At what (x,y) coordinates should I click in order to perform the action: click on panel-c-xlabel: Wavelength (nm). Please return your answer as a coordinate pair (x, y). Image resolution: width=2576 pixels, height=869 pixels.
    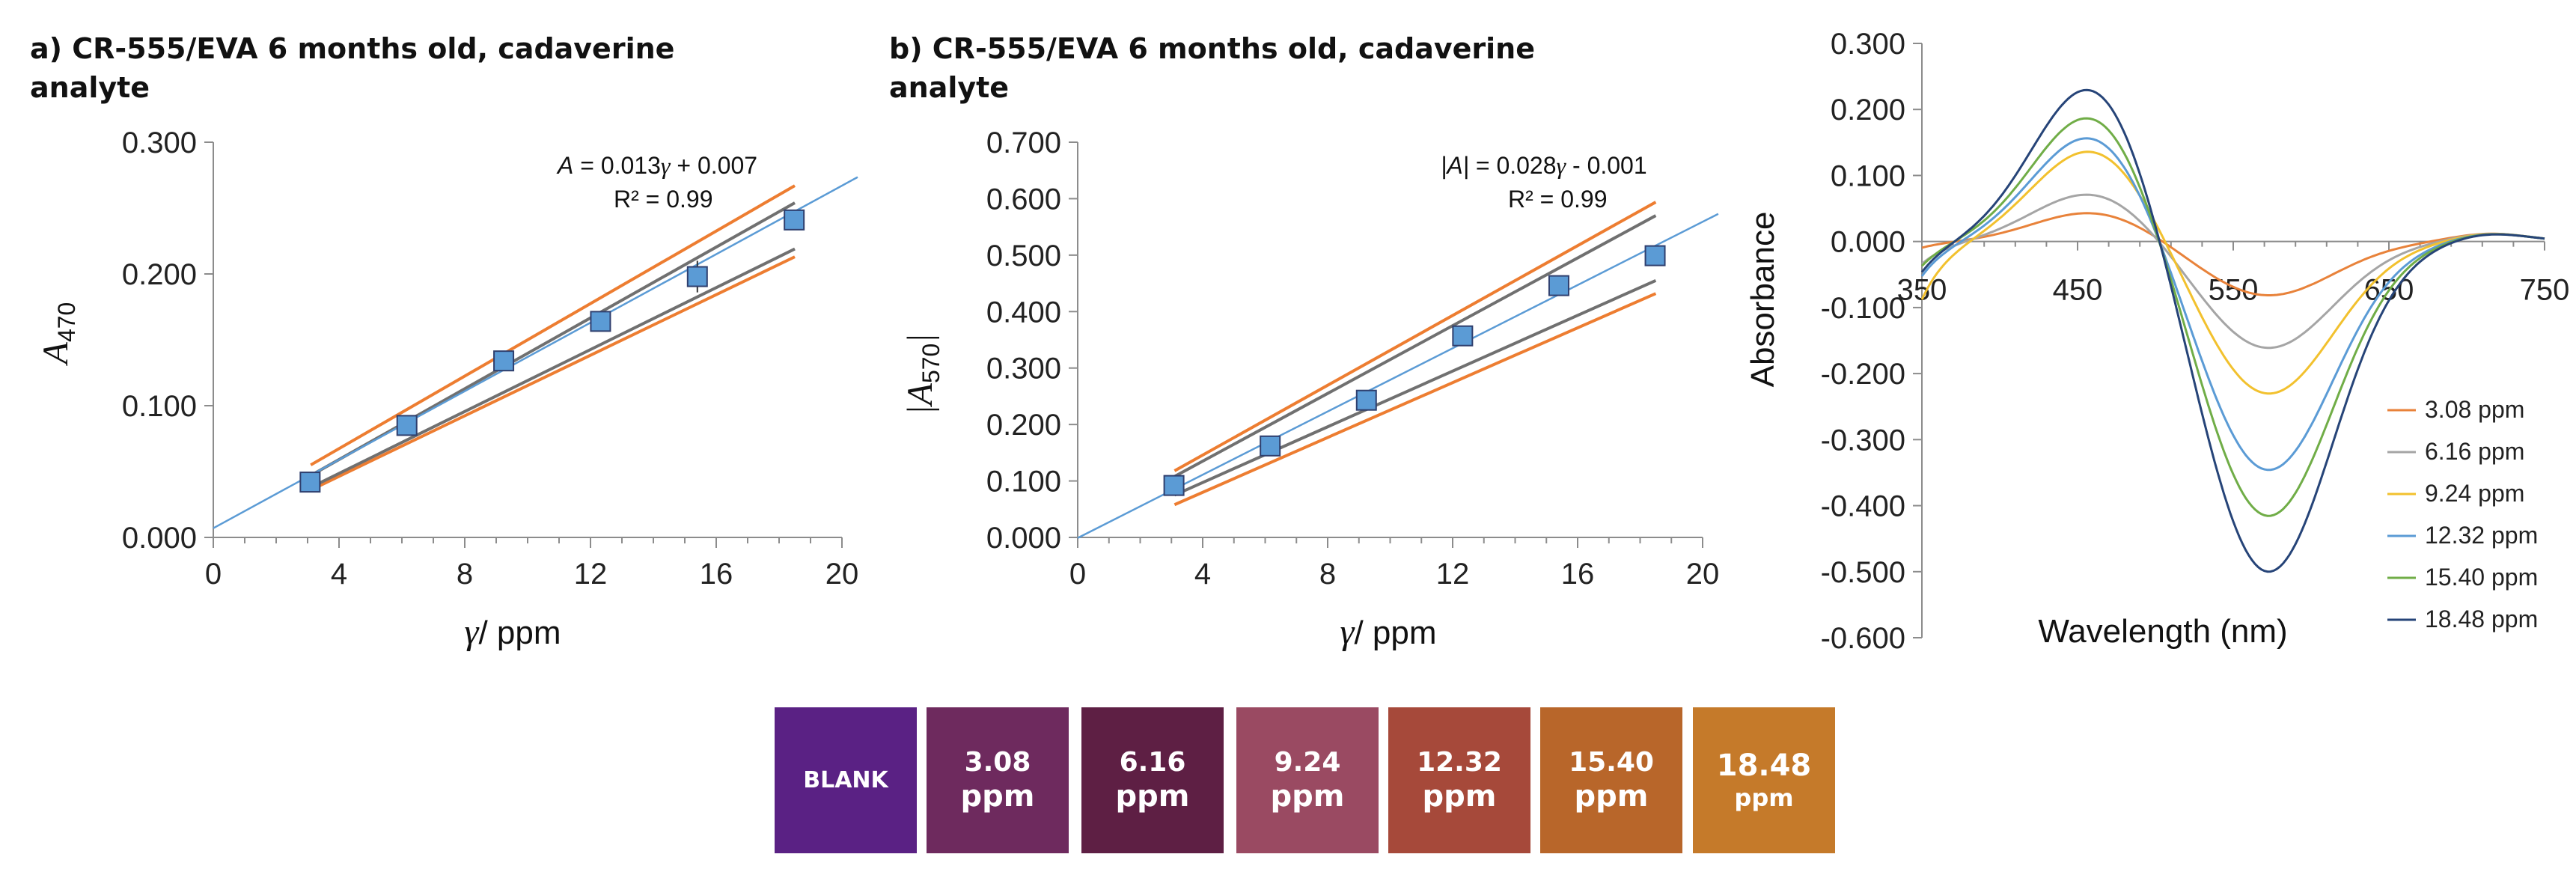
    Looking at the image, I should click on (2162, 631).